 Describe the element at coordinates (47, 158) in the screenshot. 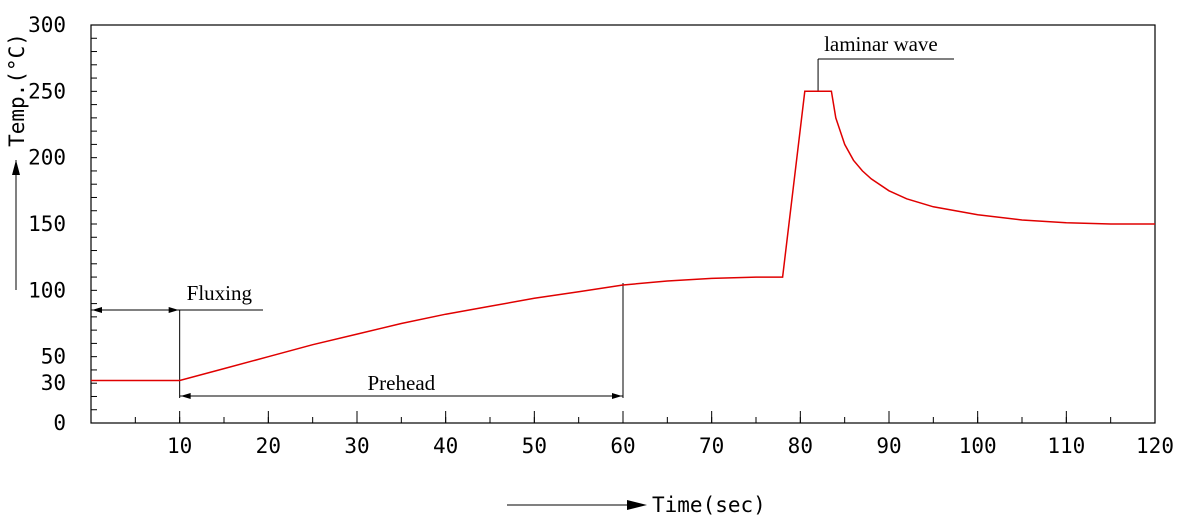

I see `y-tick-label: 200` at that location.